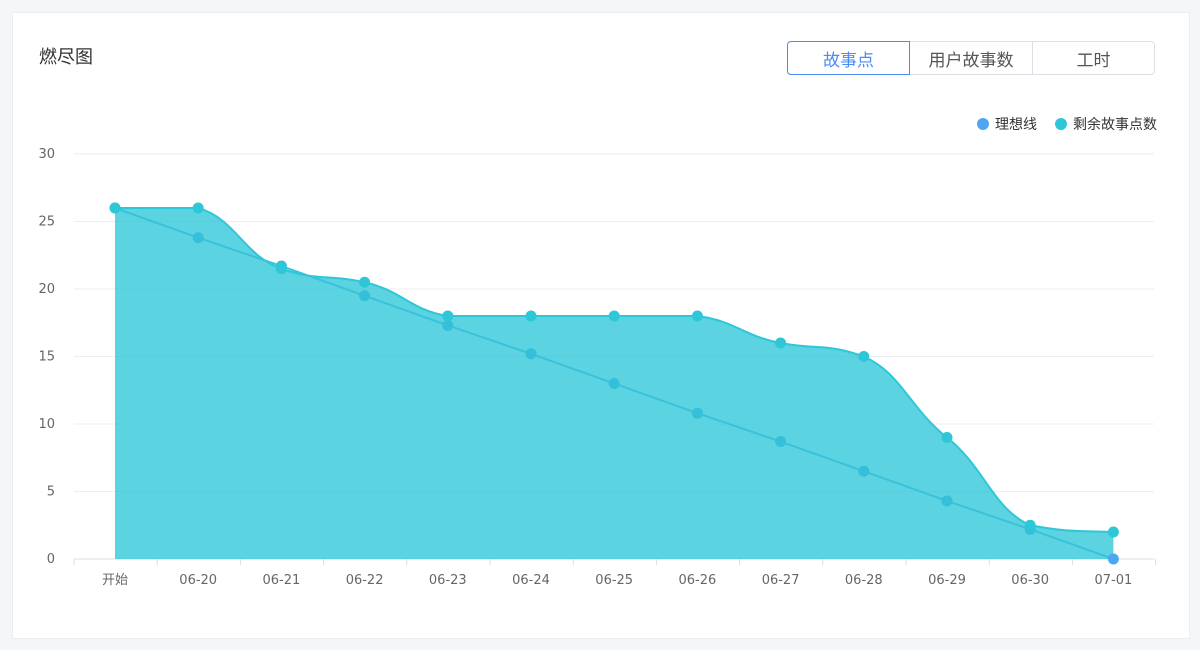 This screenshot has height=650, width=1200. Describe the element at coordinates (698, 580) in the screenshot. I see `x-tick-label: 06-26` at that location.